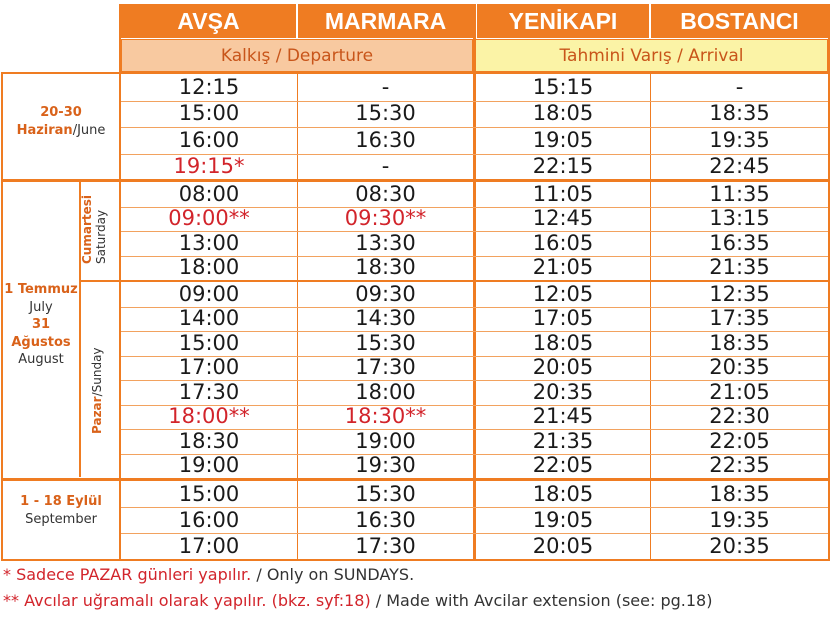  Describe the element at coordinates (209, 166) in the screenshot. I see `cell-avsa: 19:15*` at that location.